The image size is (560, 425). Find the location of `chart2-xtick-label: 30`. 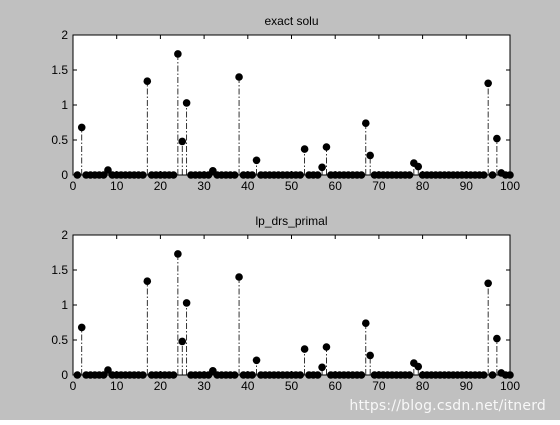

chart2-xtick-label: 30 is located at coordinates (204, 386).